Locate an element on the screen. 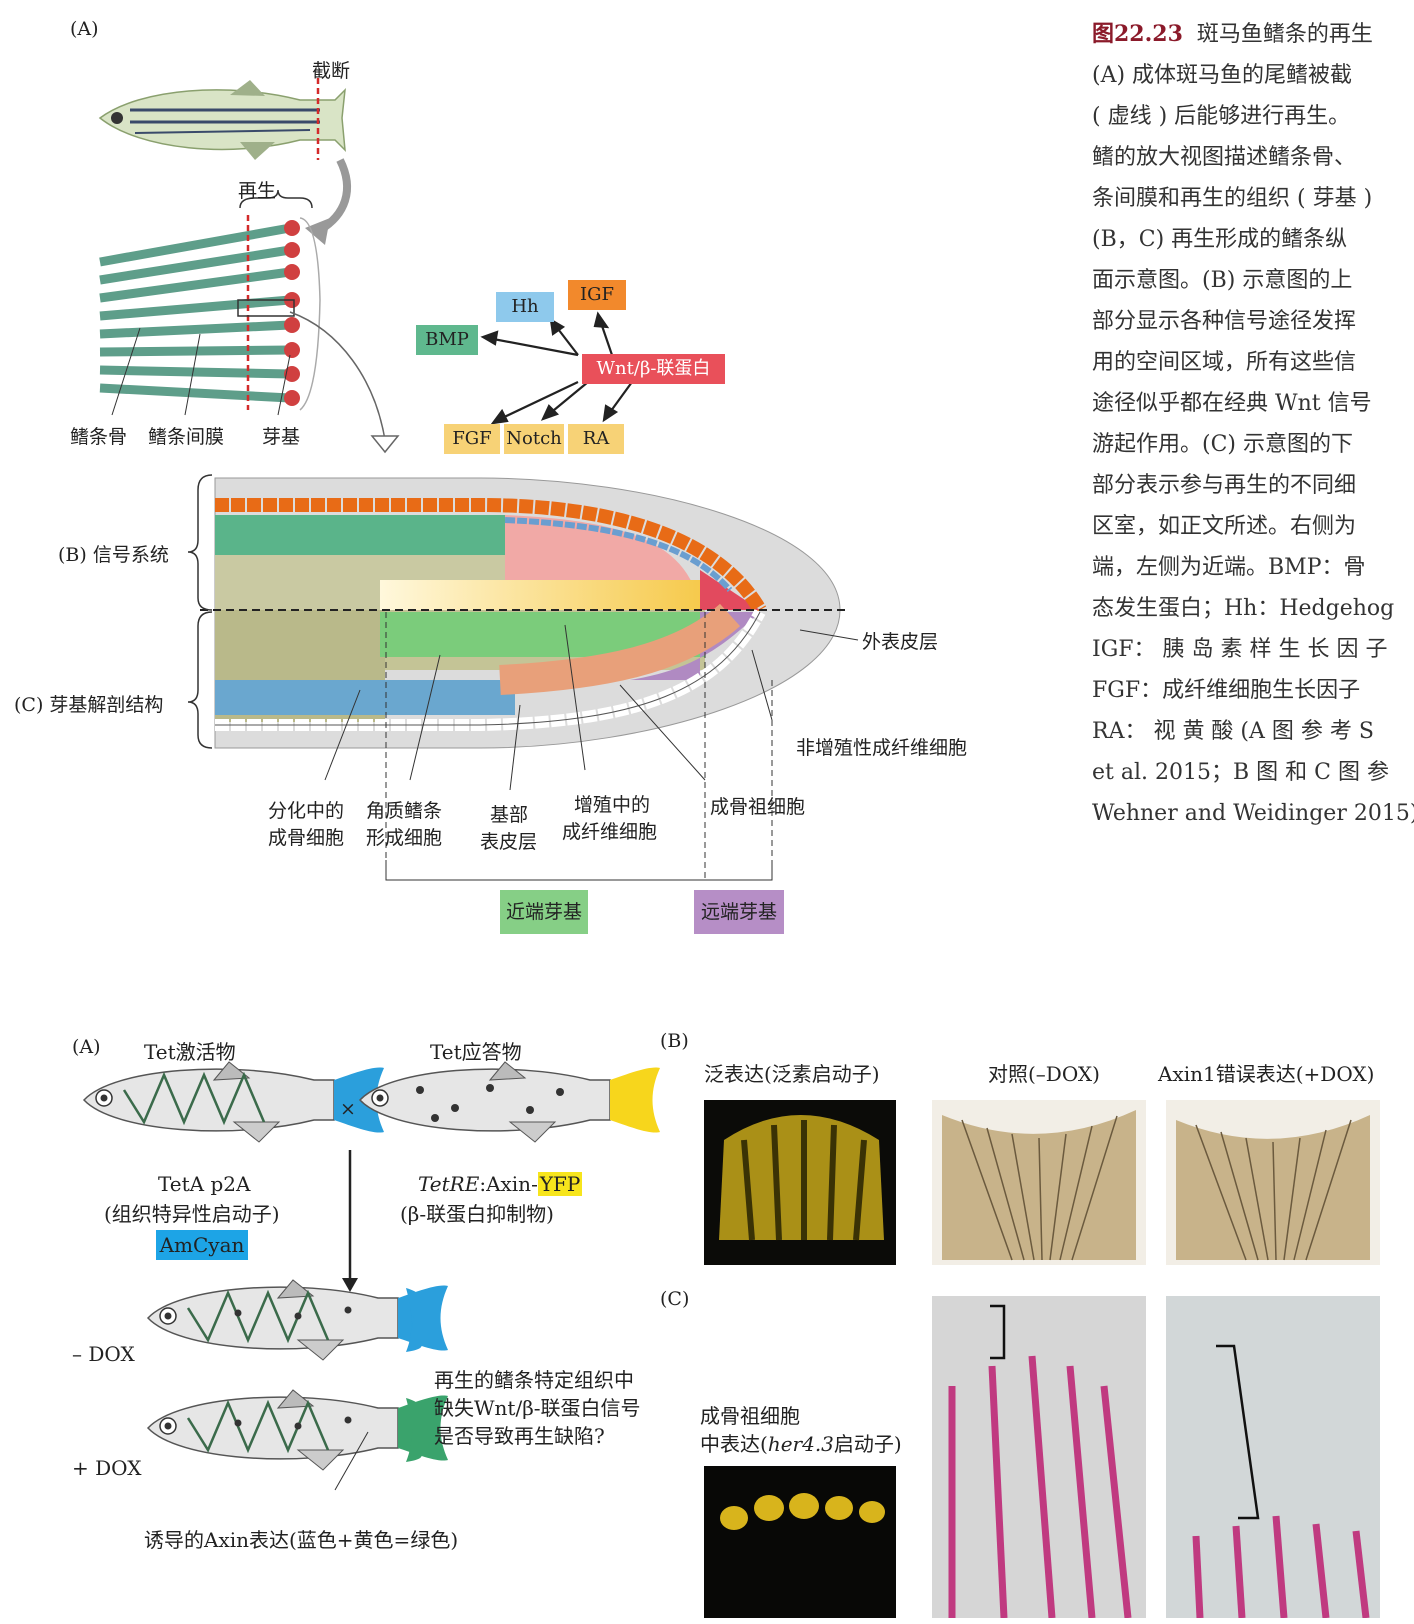 This screenshot has height=1624, width=1414. caption-line-5: (B，C) 再生形成的鳍条纵 is located at coordinates (1220, 239).